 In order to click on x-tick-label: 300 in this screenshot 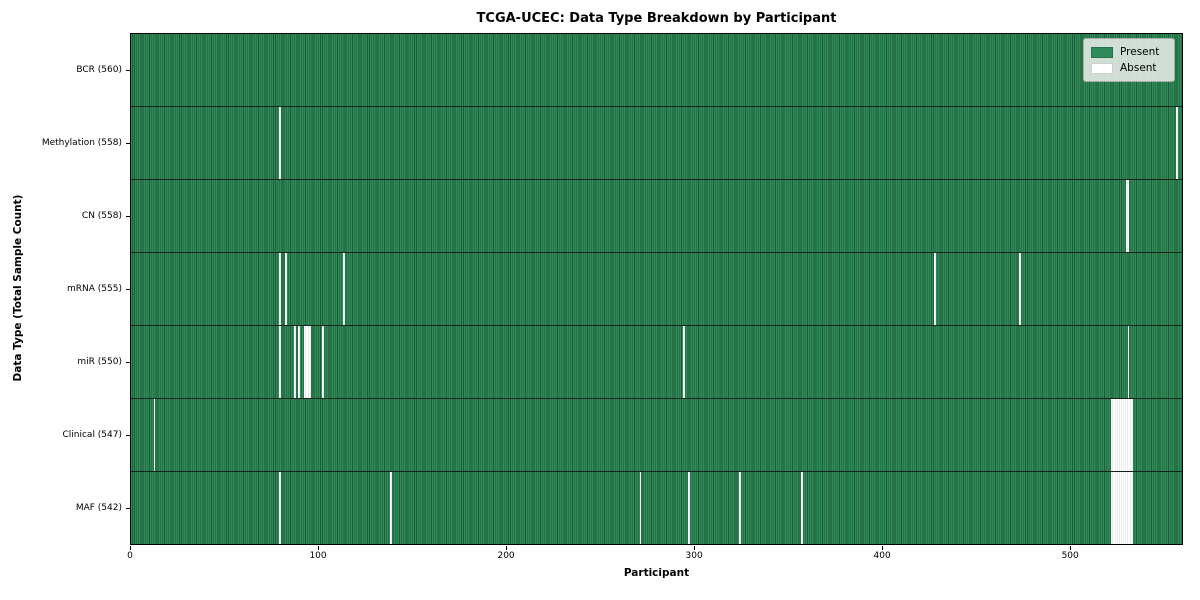, I will do `click(694, 556)`.